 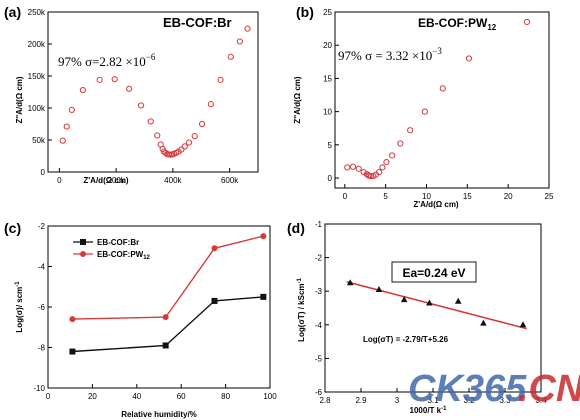 I want to click on panel-b-label: (b), so click(x=305, y=12).